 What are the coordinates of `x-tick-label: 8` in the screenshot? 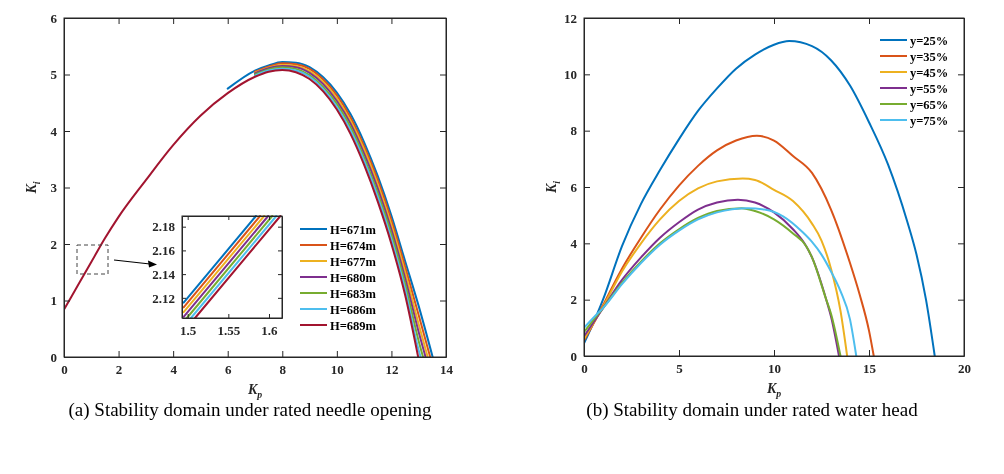 It's located at (283, 370).